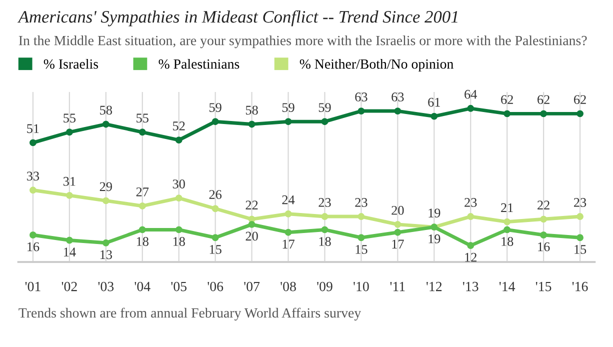  Describe the element at coordinates (361, 287) in the screenshot. I see `x-tick-label: '10` at that location.